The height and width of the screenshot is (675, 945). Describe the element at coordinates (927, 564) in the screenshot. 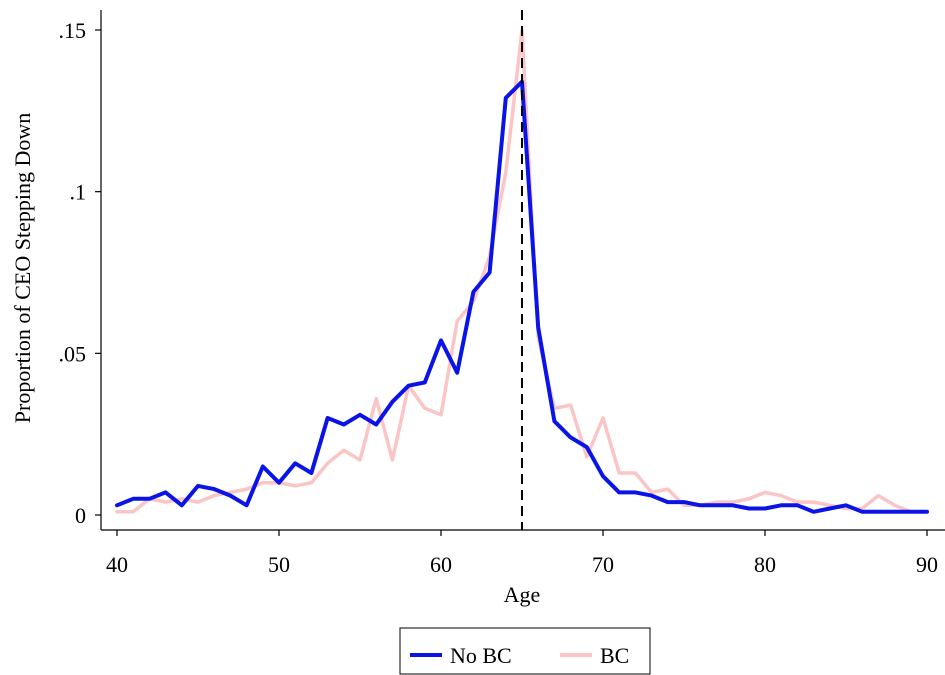

I see `x-tick-label: 90` at that location.